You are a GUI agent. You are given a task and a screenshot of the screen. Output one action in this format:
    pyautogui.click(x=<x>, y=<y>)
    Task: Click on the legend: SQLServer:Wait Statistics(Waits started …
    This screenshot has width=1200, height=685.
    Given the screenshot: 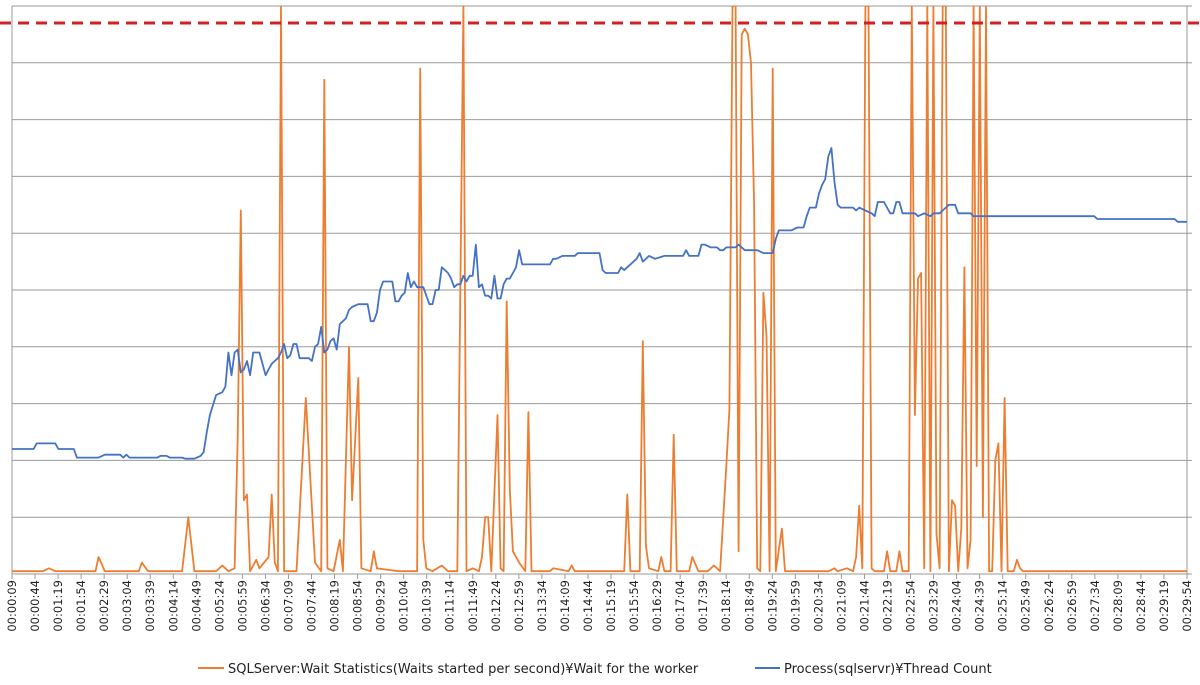 What is the action you would take?
    pyautogui.click(x=595, y=669)
    